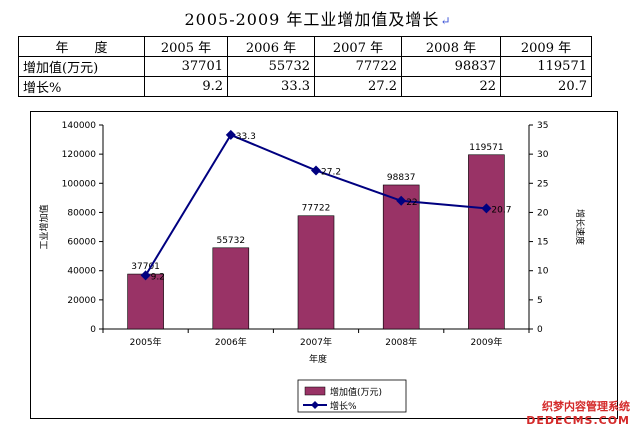  What do you see at coordinates (542, 184) in the screenshot?
I see `y2-tick-label: 25` at bounding box center [542, 184].